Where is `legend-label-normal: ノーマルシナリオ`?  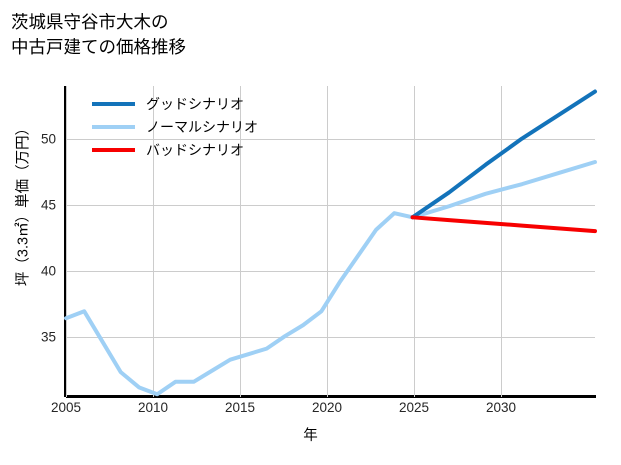 legend-label-normal: ノーマルシナリオ is located at coordinates (202, 126).